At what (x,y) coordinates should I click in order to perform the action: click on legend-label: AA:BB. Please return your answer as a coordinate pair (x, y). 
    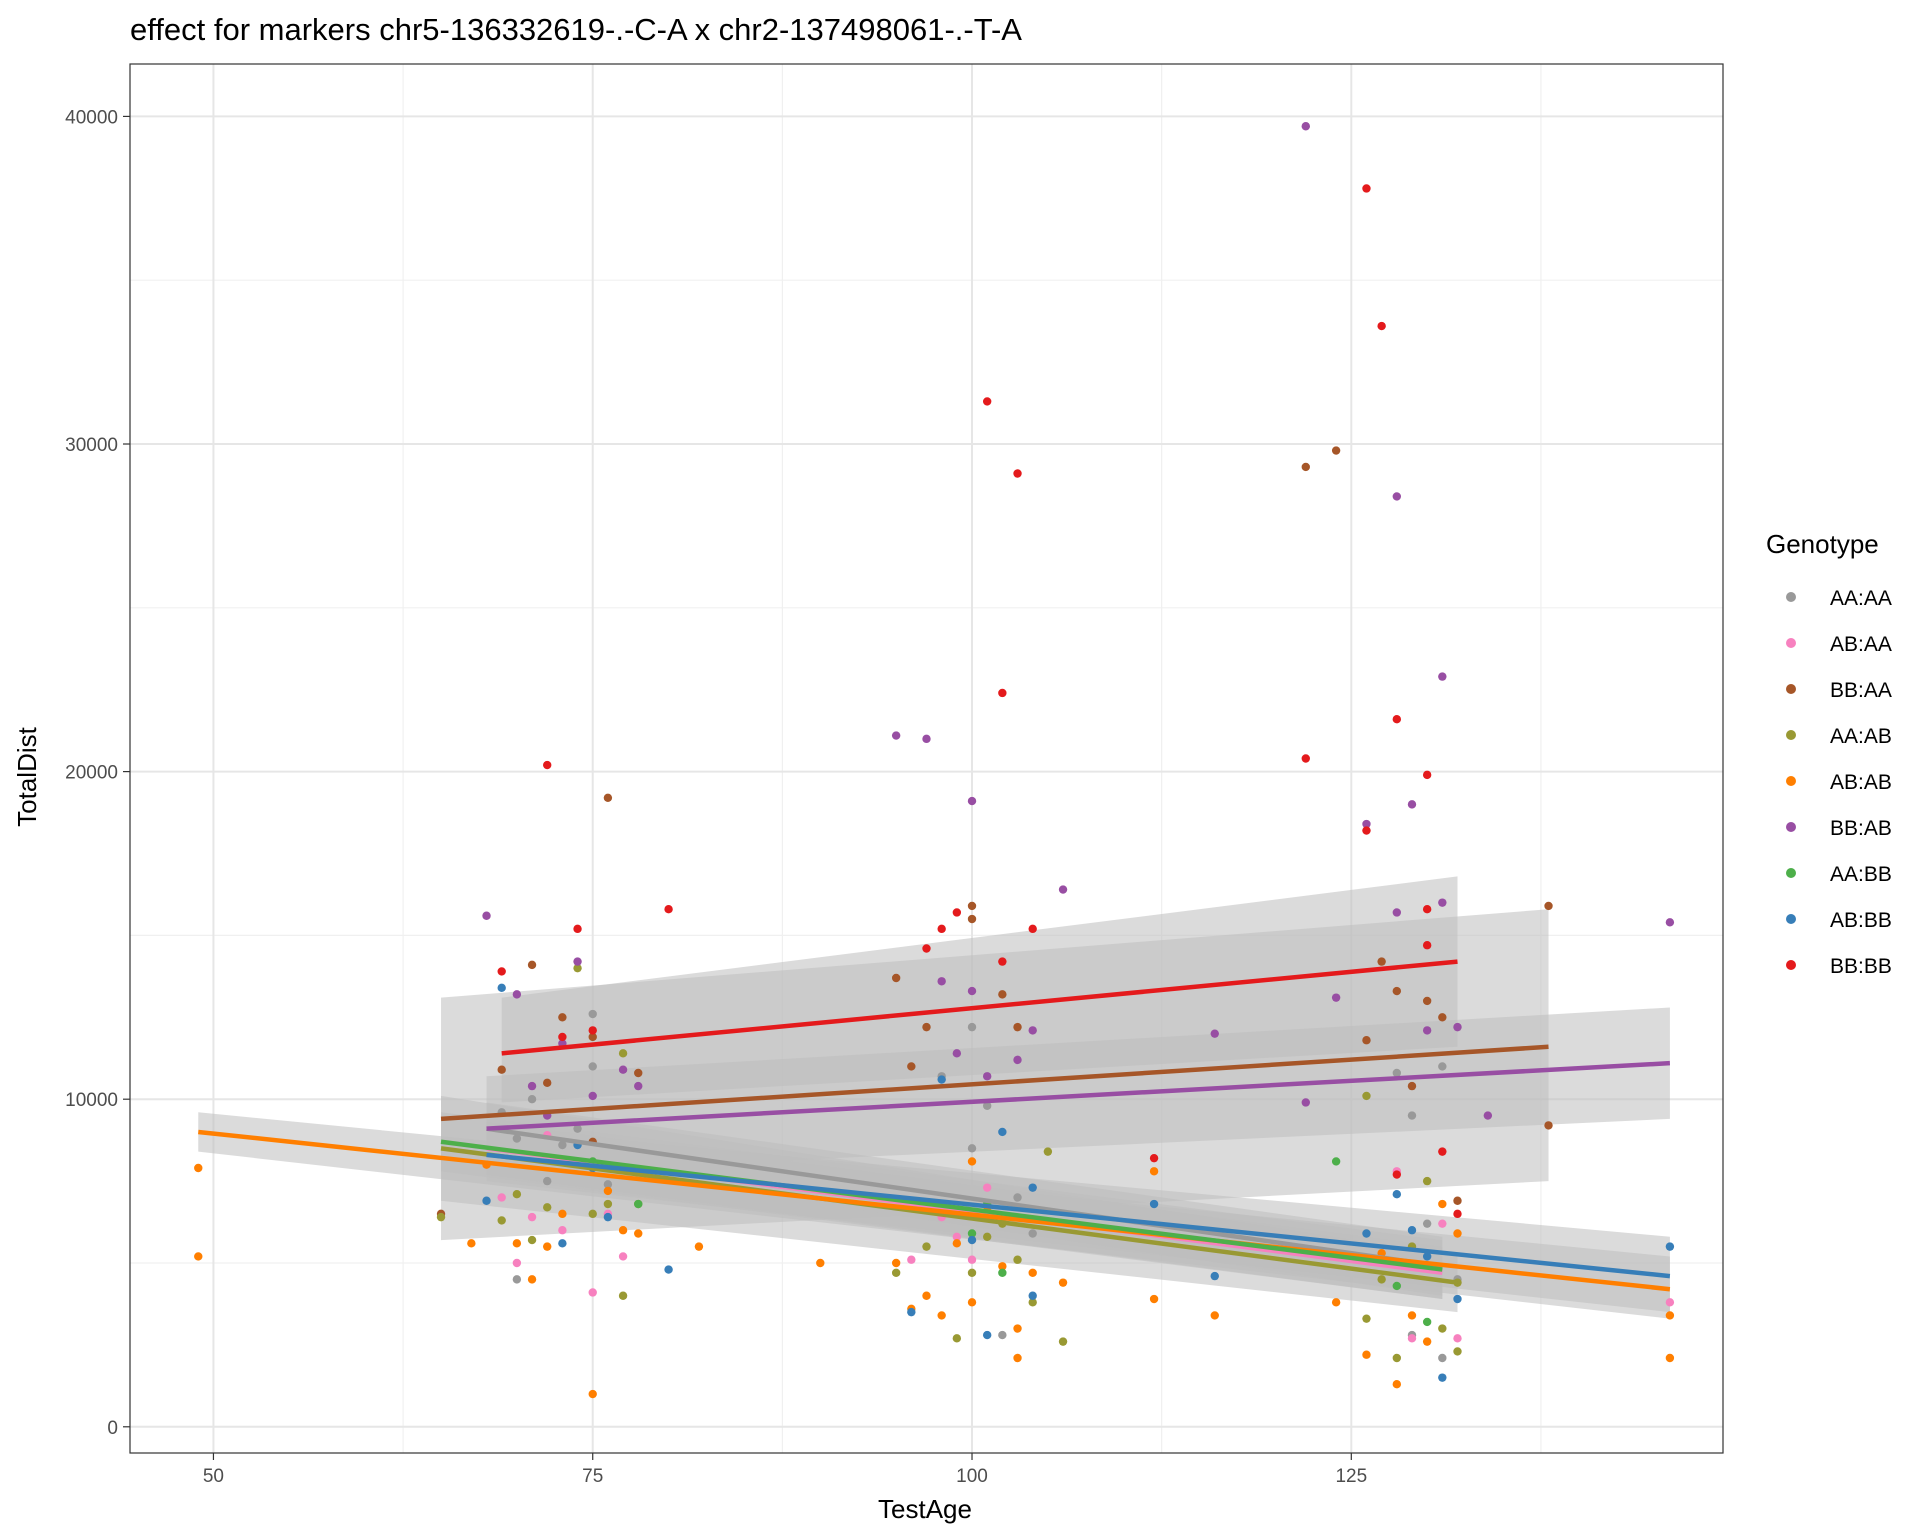
    Looking at the image, I should click on (1861, 874).